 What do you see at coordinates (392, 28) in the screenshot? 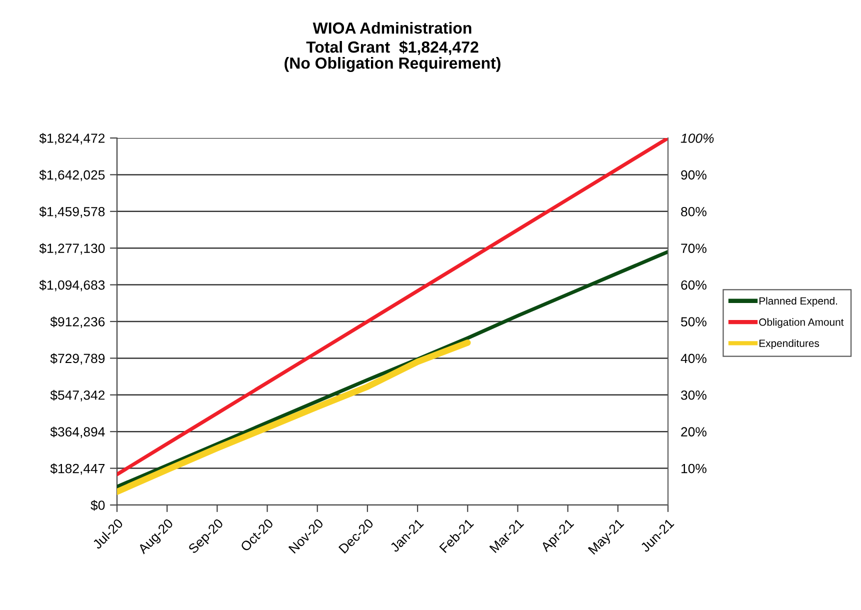
I see `chart-title: WIOA Administration` at bounding box center [392, 28].